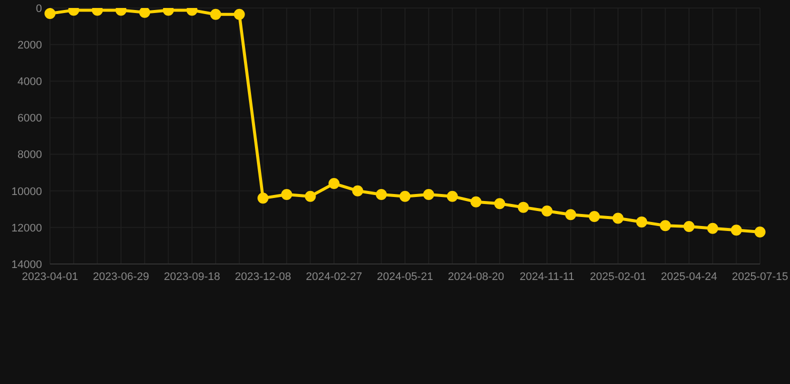 The image size is (790, 384). What do you see at coordinates (26, 264) in the screenshot?
I see `y-tick-label: 14000` at bounding box center [26, 264].